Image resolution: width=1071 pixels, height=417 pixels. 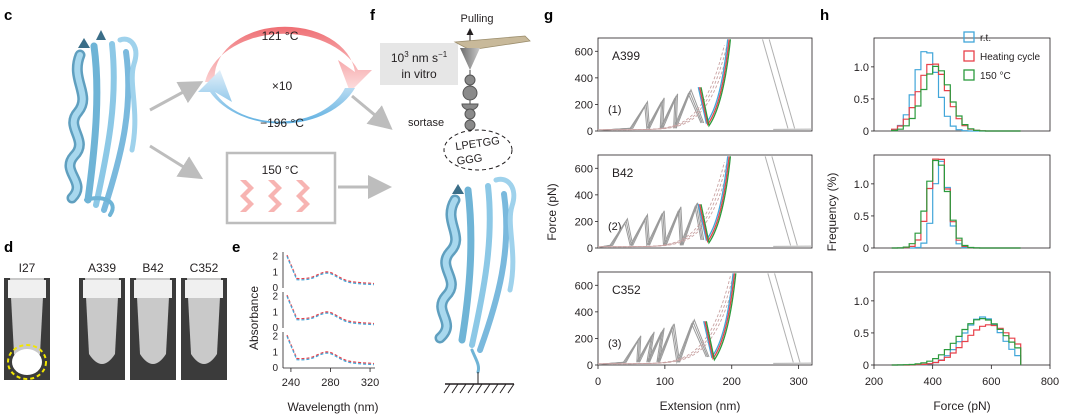 What do you see at coordinates (626, 290) in the screenshot?
I see `variant-name: C352` at bounding box center [626, 290].